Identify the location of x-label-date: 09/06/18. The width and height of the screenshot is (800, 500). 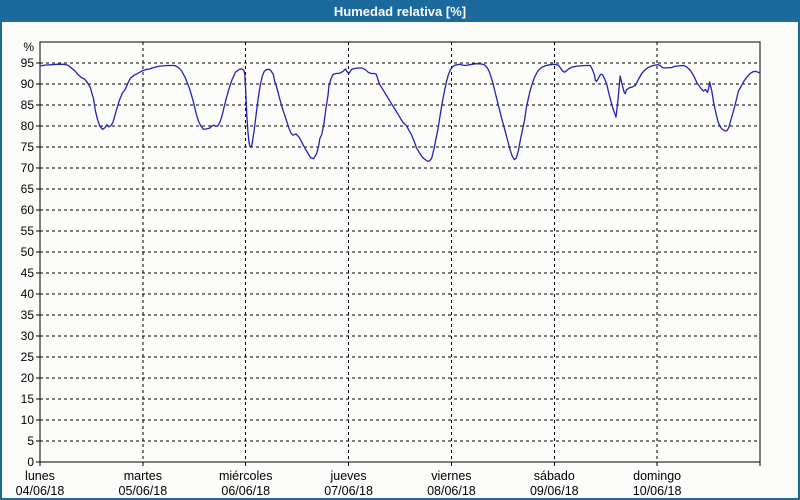
(554, 491).